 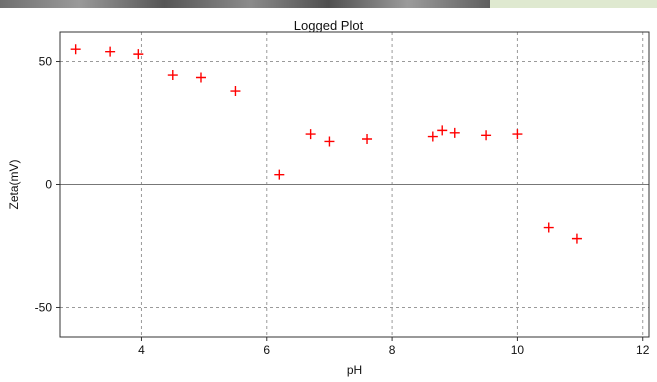 What do you see at coordinates (266, 350) in the screenshot?
I see `x-tick-label: 6` at bounding box center [266, 350].